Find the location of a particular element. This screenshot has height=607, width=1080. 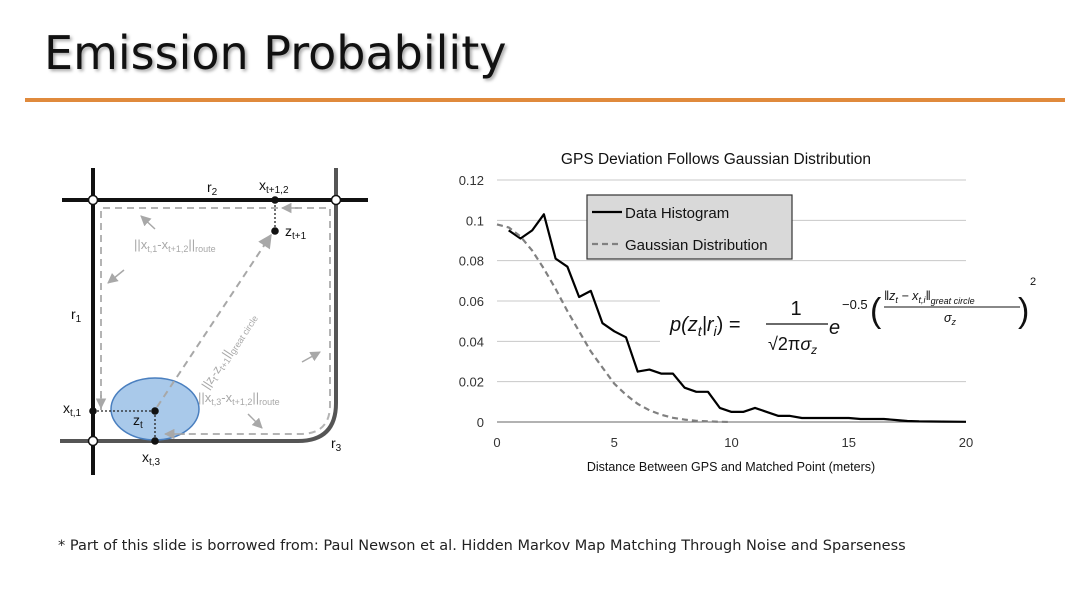

formula-exponent-numerator: ‖zt − xt,i‖great circle is located at coordinates (929, 297).